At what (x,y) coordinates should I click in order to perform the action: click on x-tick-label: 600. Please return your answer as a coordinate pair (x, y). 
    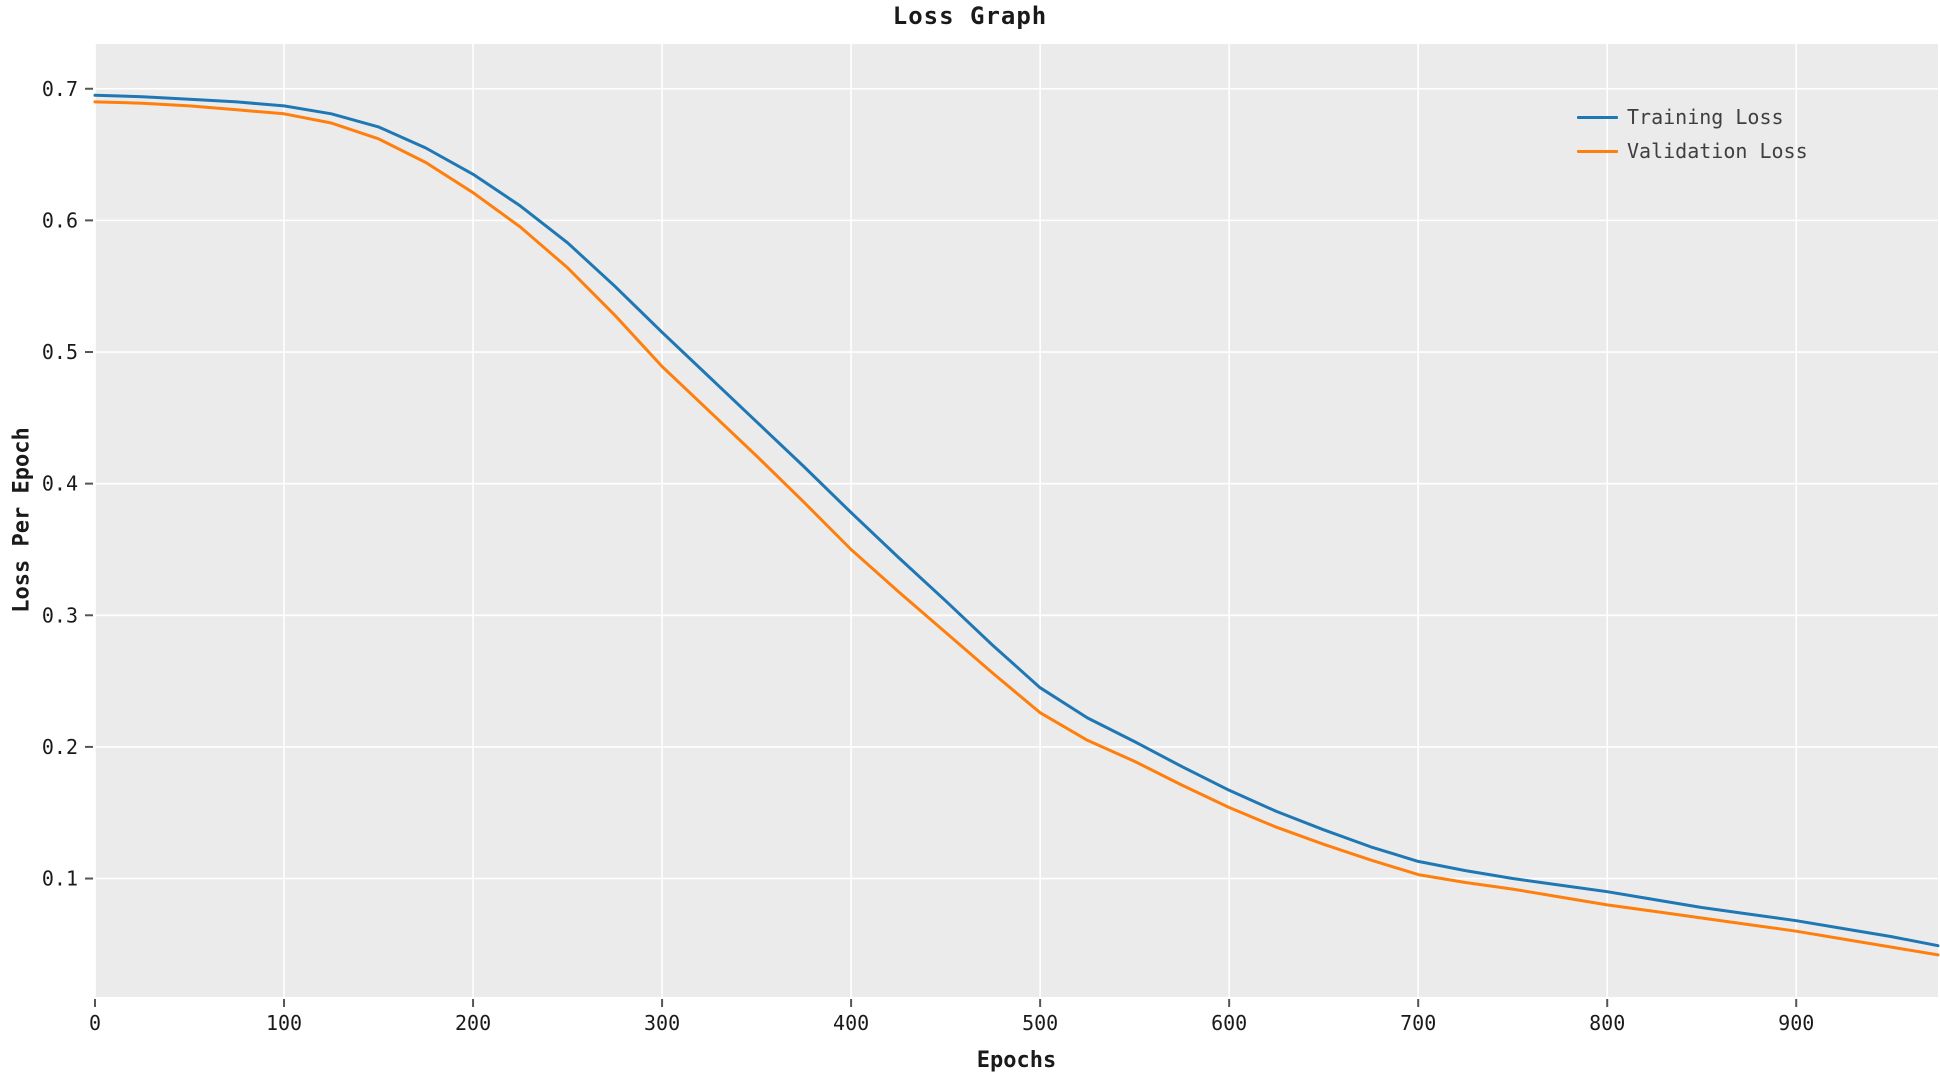
    Looking at the image, I should click on (1229, 1023).